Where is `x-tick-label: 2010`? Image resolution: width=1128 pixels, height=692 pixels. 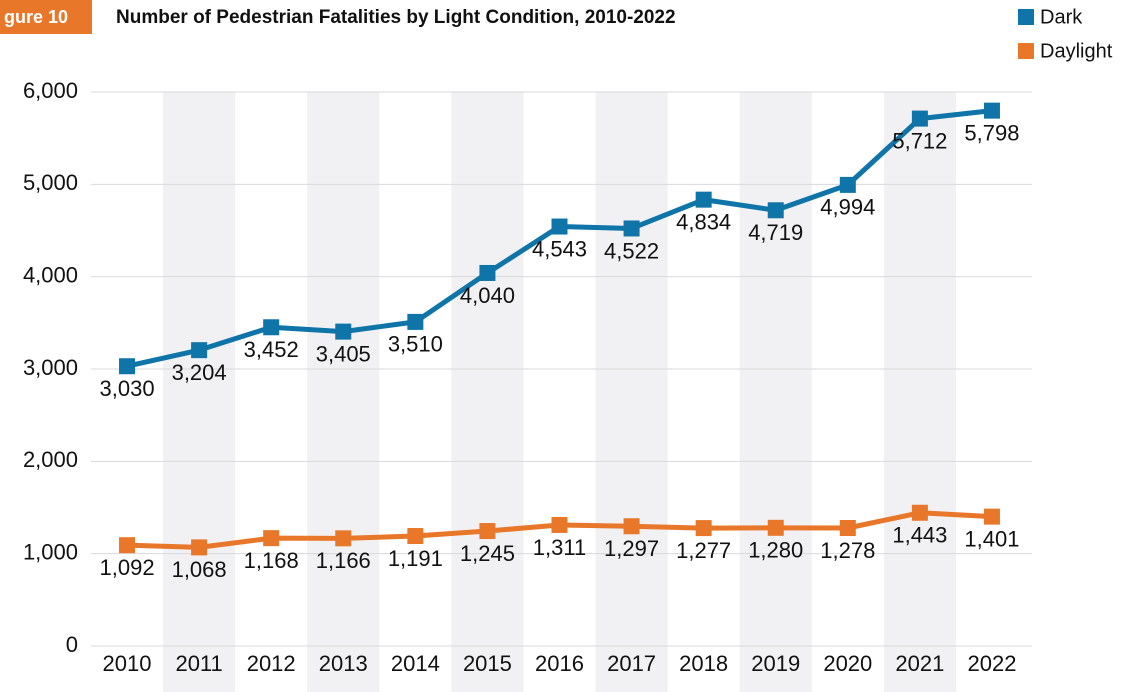
x-tick-label: 2010 is located at coordinates (127, 663).